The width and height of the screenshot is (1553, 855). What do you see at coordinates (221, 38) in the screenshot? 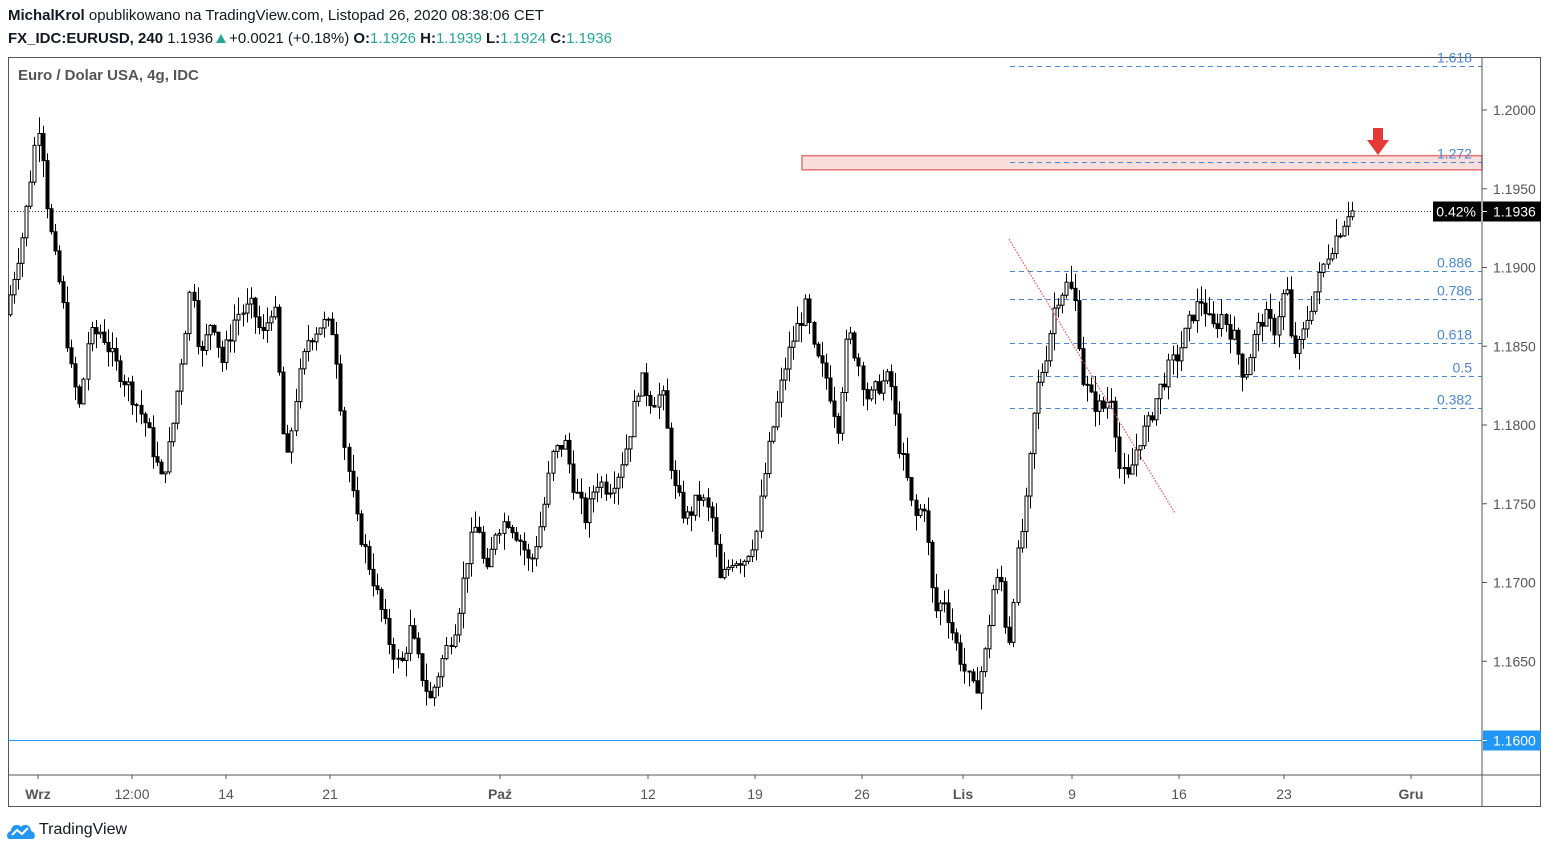
I see `up-triangle-icon` at bounding box center [221, 38].